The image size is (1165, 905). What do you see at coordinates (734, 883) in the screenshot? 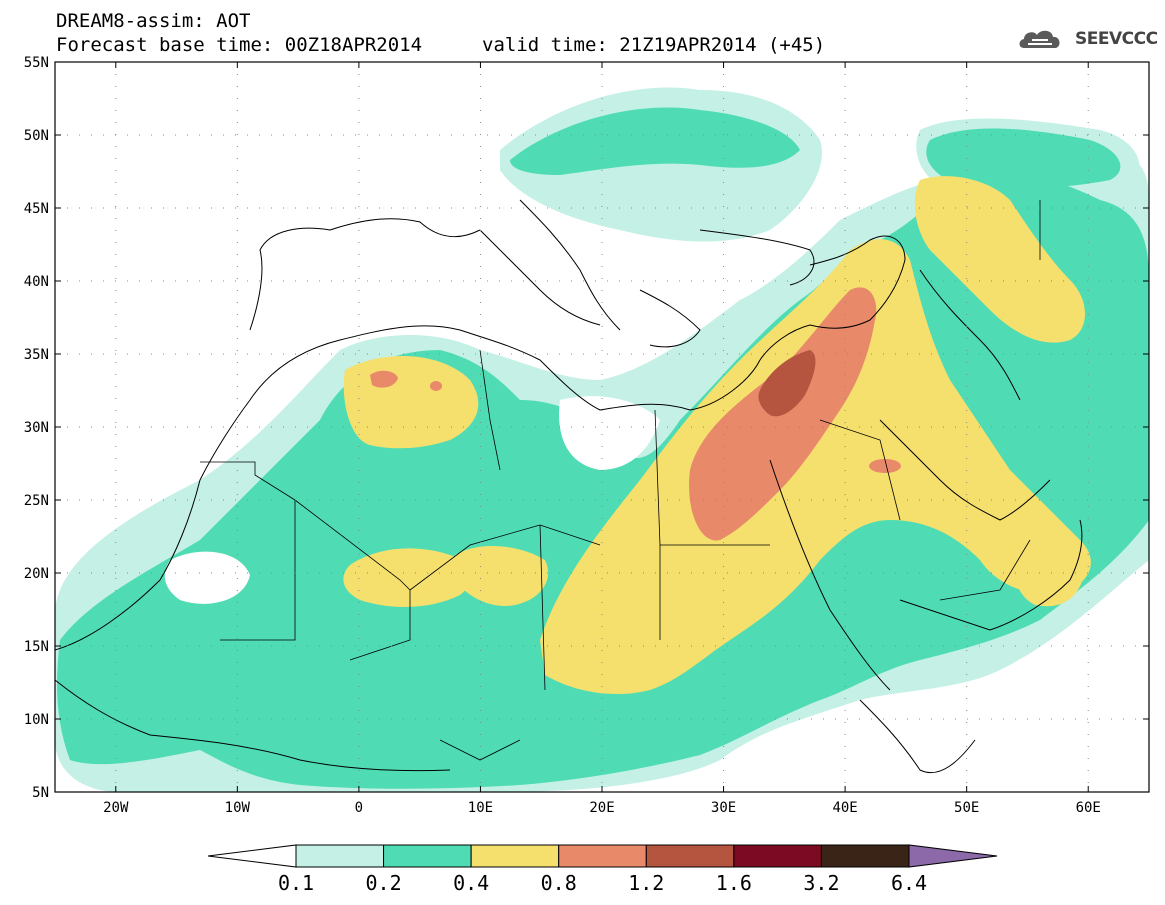
I see `colorbar-label: 1.6` at bounding box center [734, 883].